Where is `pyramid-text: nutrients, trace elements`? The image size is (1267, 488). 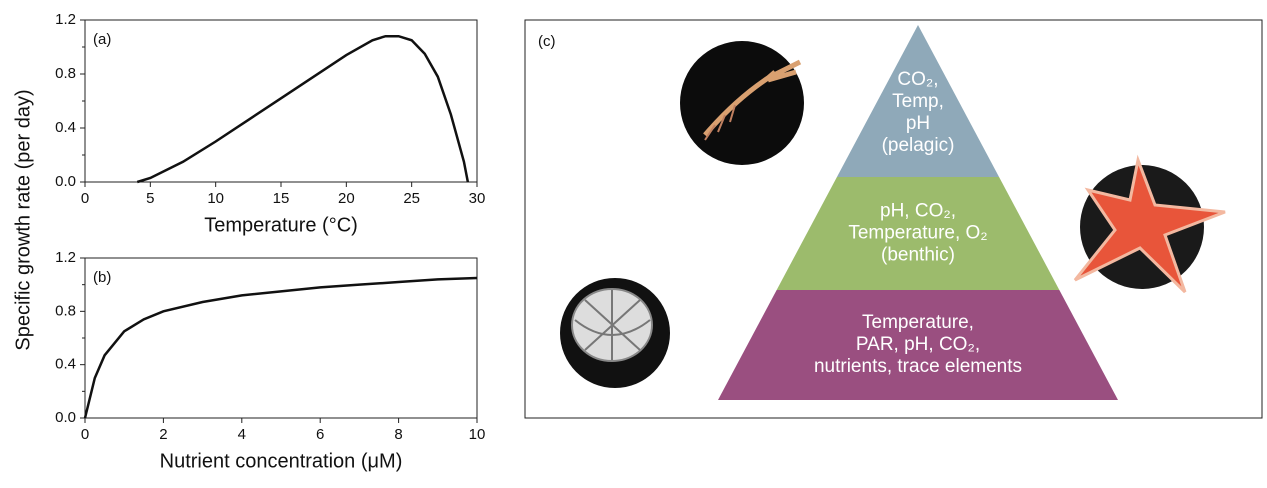
pyramid-text: nutrients, trace elements is located at coordinates (918, 366).